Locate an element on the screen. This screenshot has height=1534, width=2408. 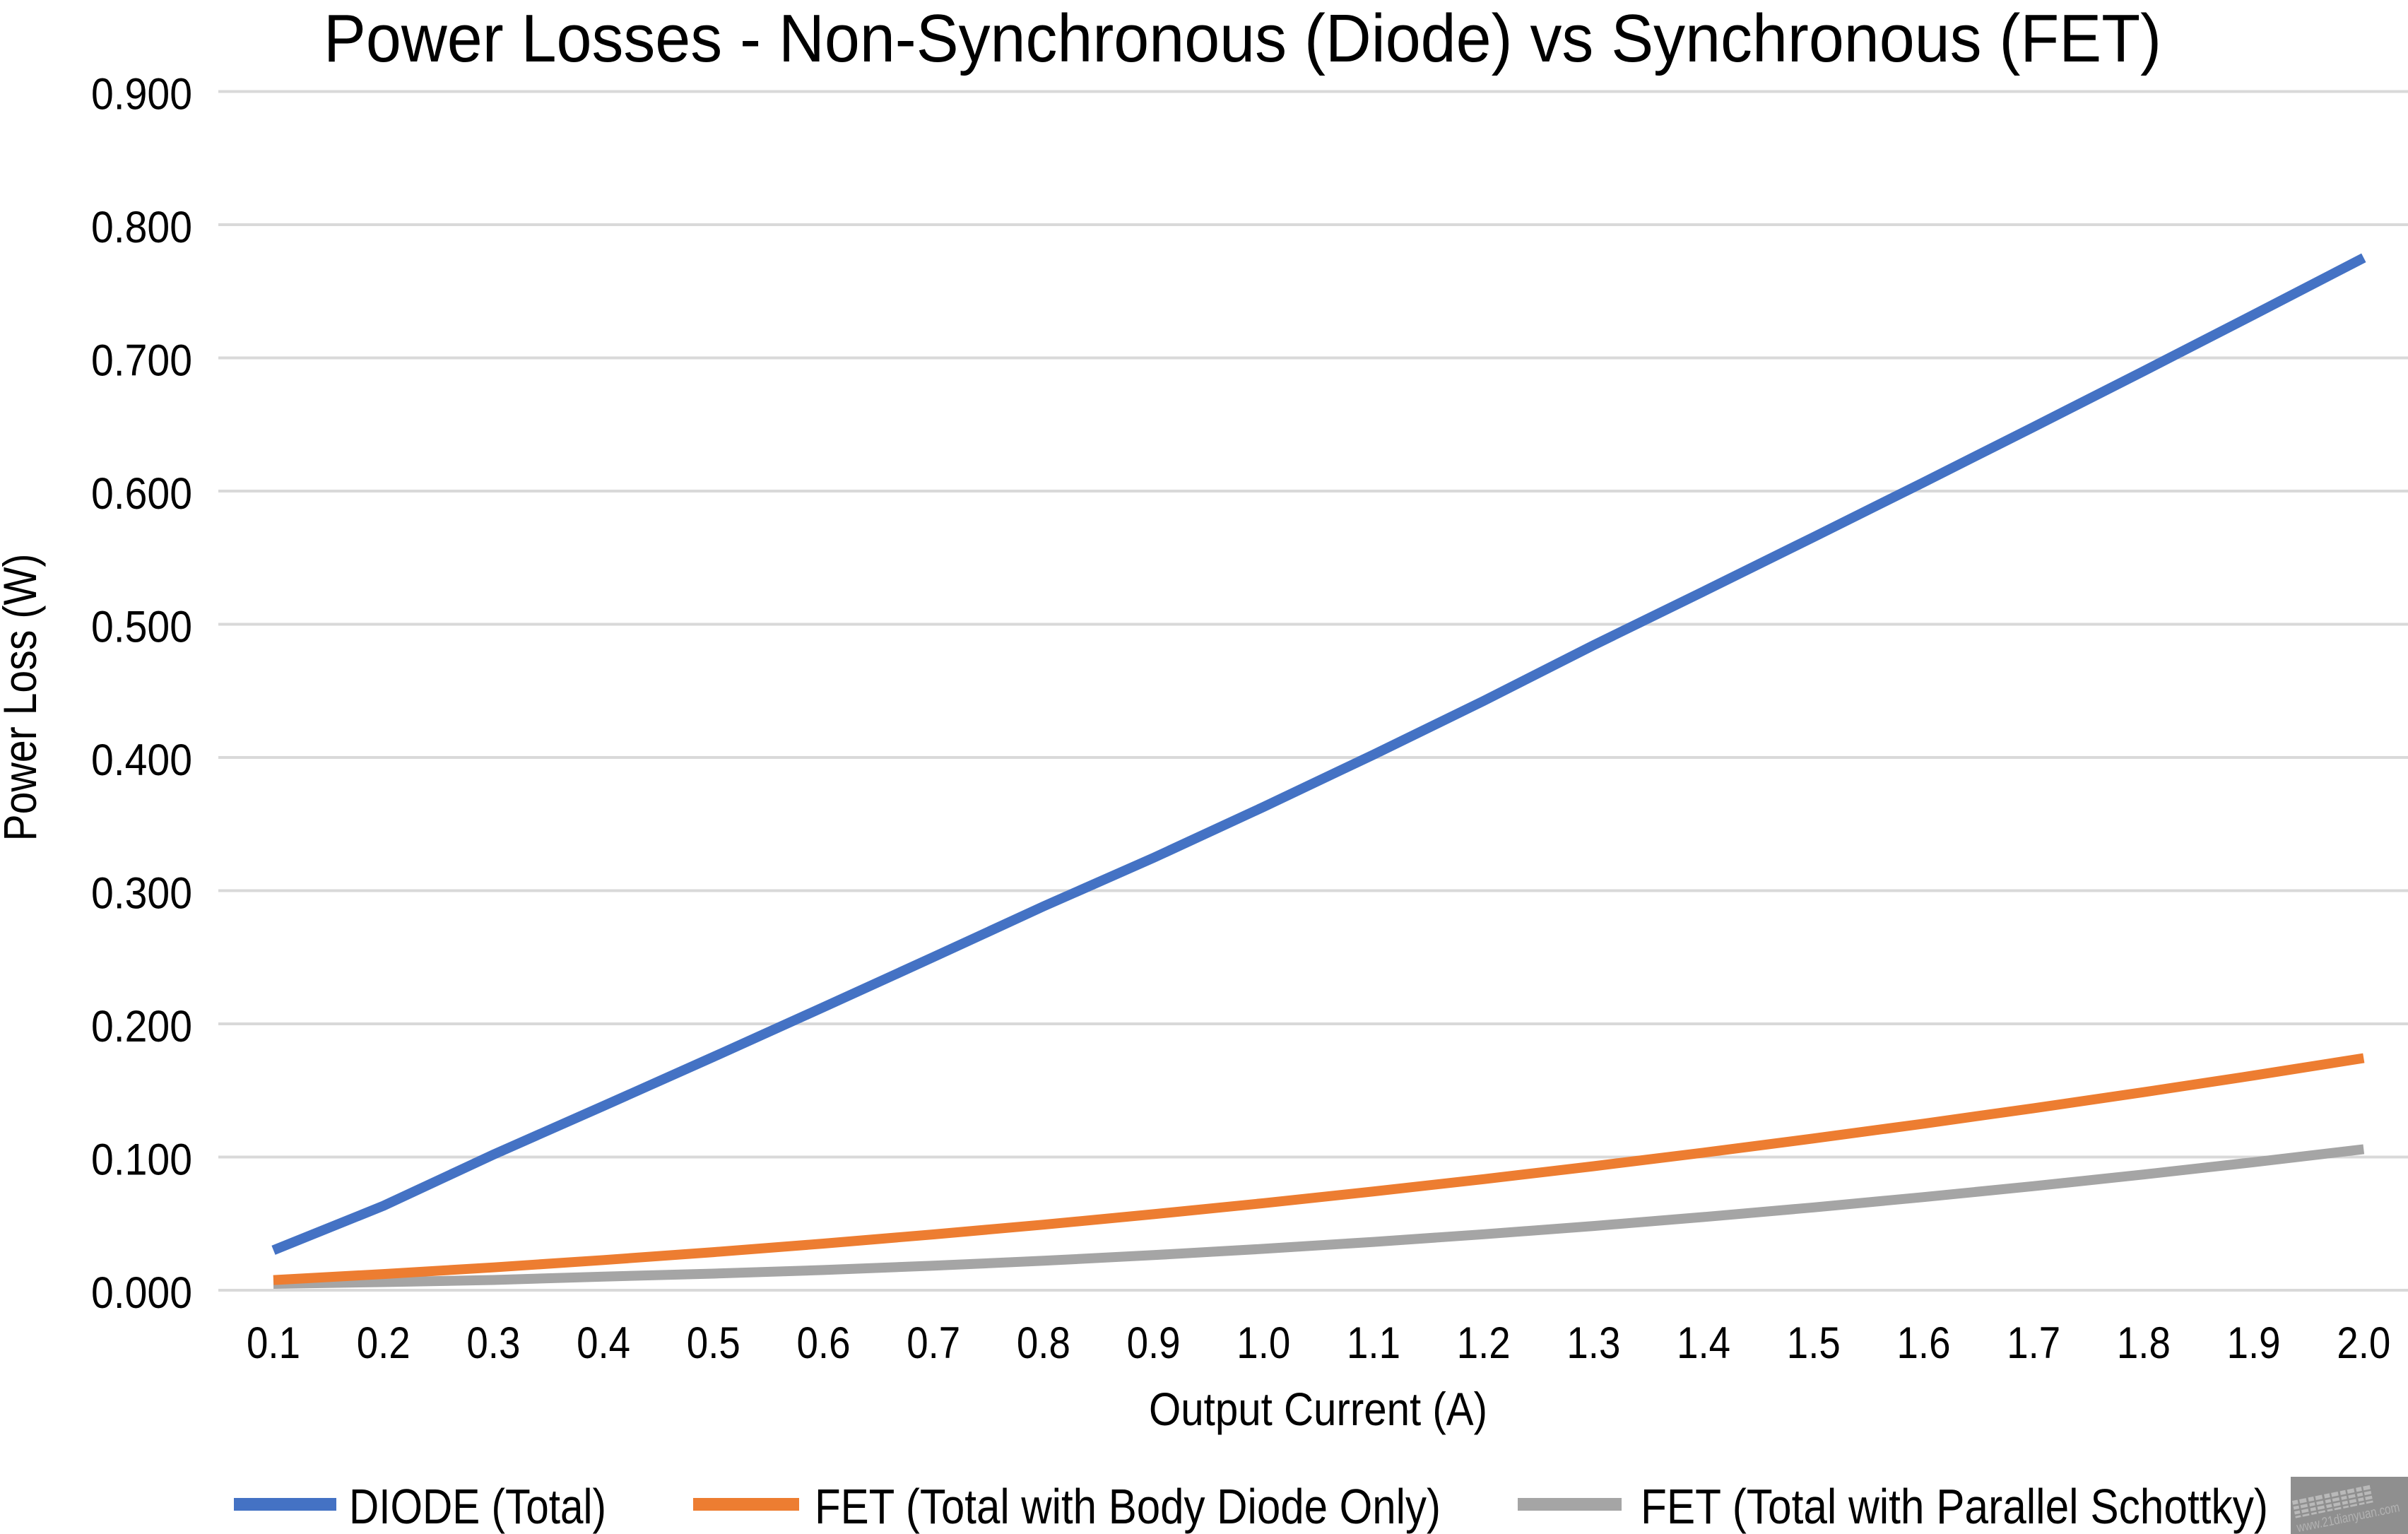
svg-text: 1.7 is located at coordinates (2033, 1343).